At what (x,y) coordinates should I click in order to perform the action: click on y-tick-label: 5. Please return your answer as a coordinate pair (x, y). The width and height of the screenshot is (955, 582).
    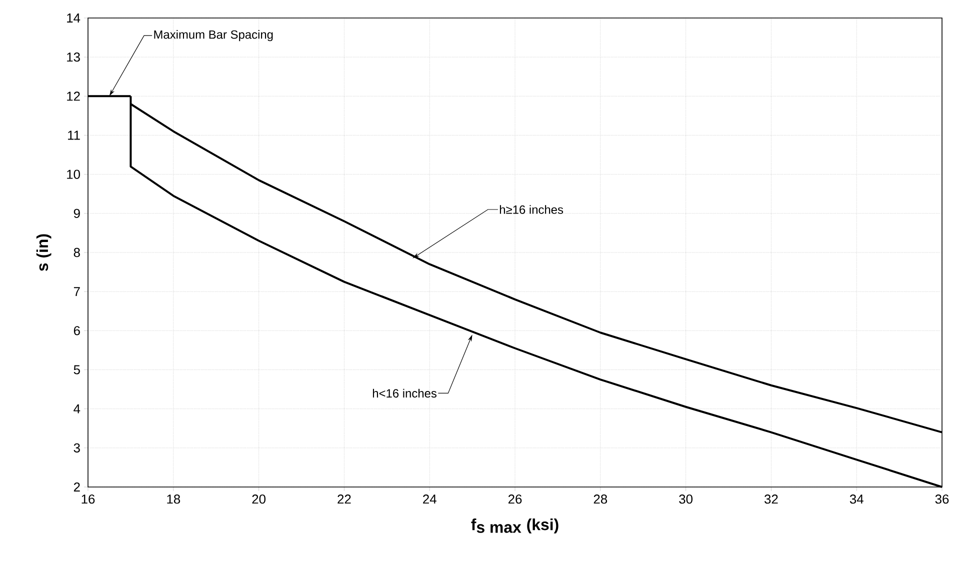
    Looking at the image, I should click on (77, 369).